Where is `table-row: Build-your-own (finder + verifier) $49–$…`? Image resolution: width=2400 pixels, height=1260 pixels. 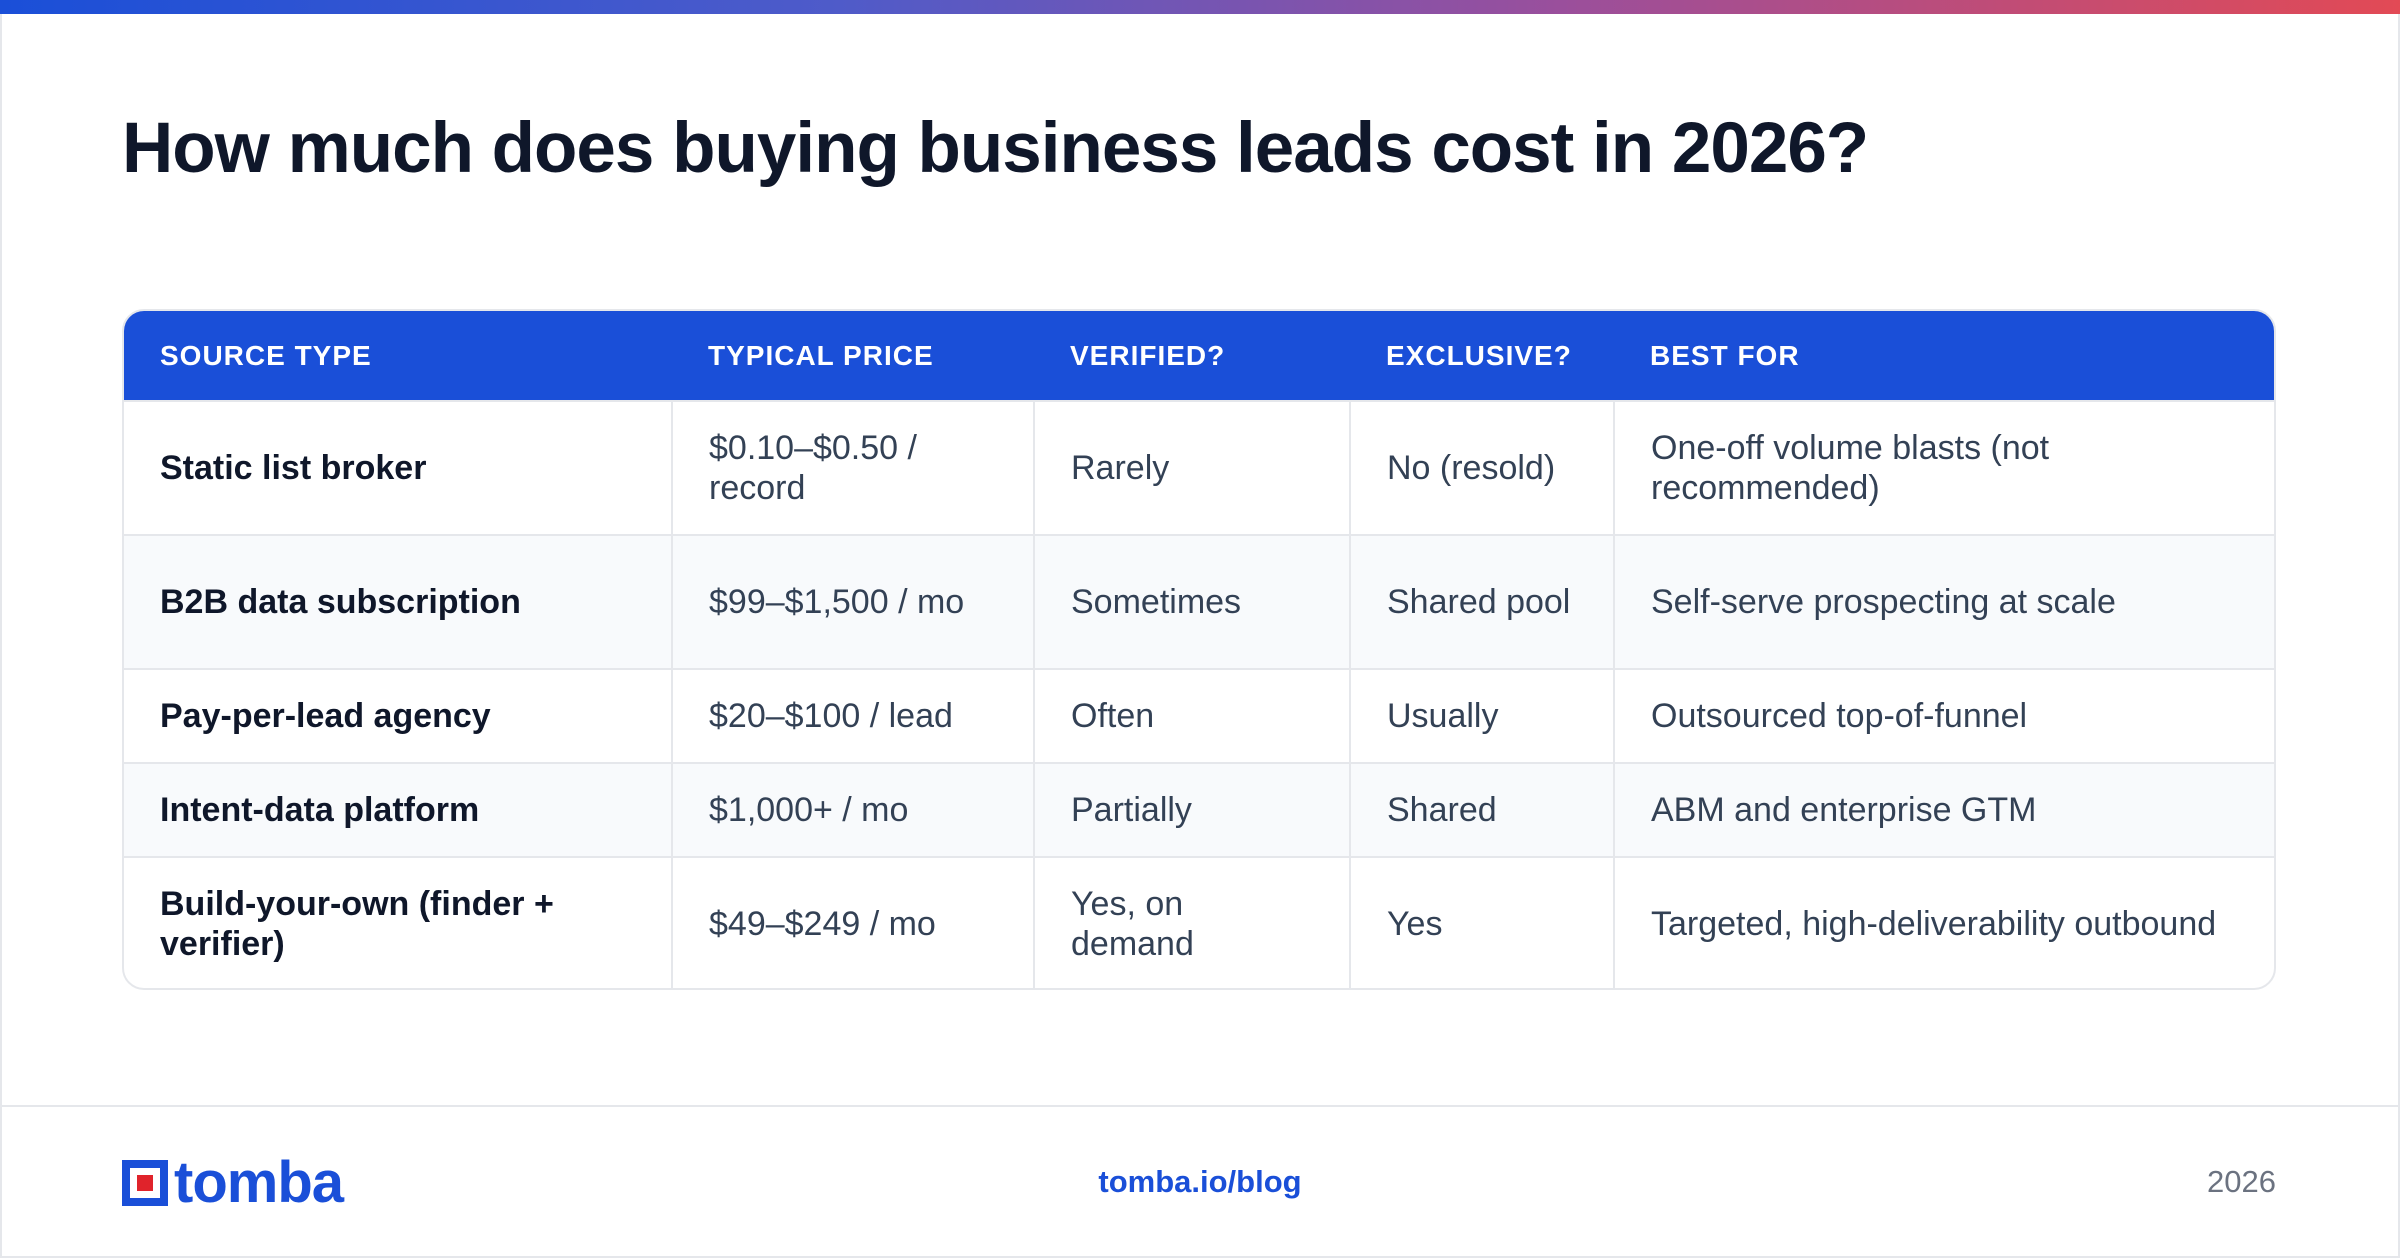 table-row: Build-your-own (finder + verifier) $49–$… is located at coordinates (1199, 922).